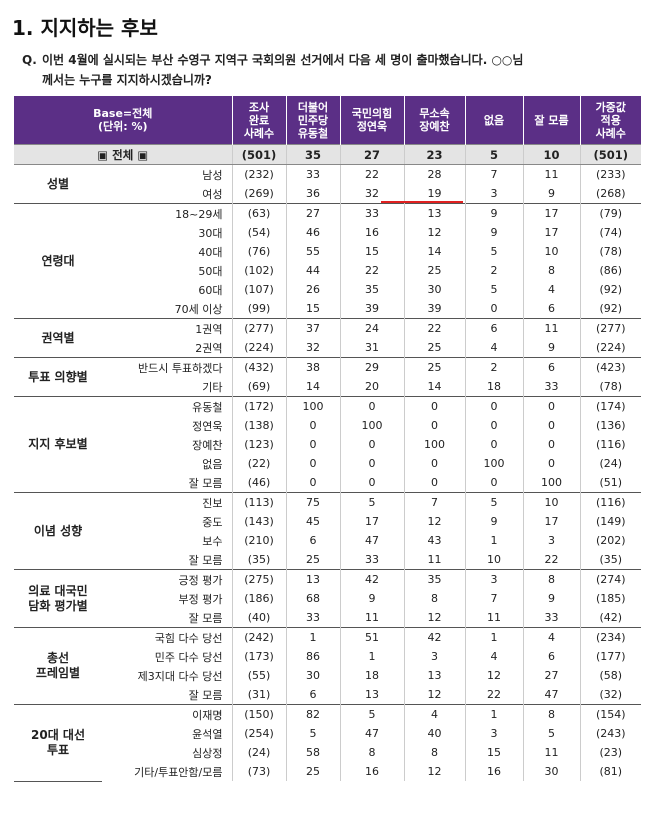 Image resolution: width=670 pixels, height=823 pixels. I want to click on table-cell: 22, so click(434, 328).